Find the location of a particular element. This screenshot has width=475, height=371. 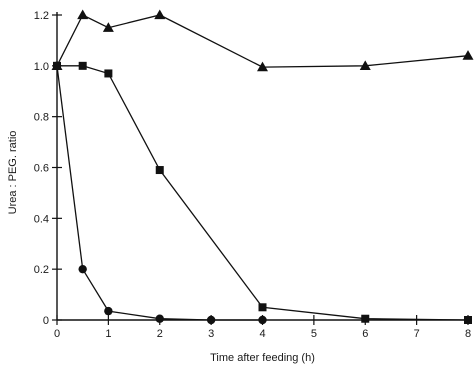

x-tick-label: 7 is located at coordinates (417, 334).